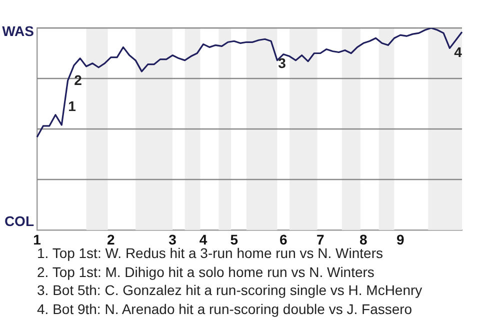  What do you see at coordinates (206, 272) in the screenshot?
I see `text: 2. Top 1st: M. Dihigo hit a solo home run vs N. Winters` at bounding box center [206, 272].